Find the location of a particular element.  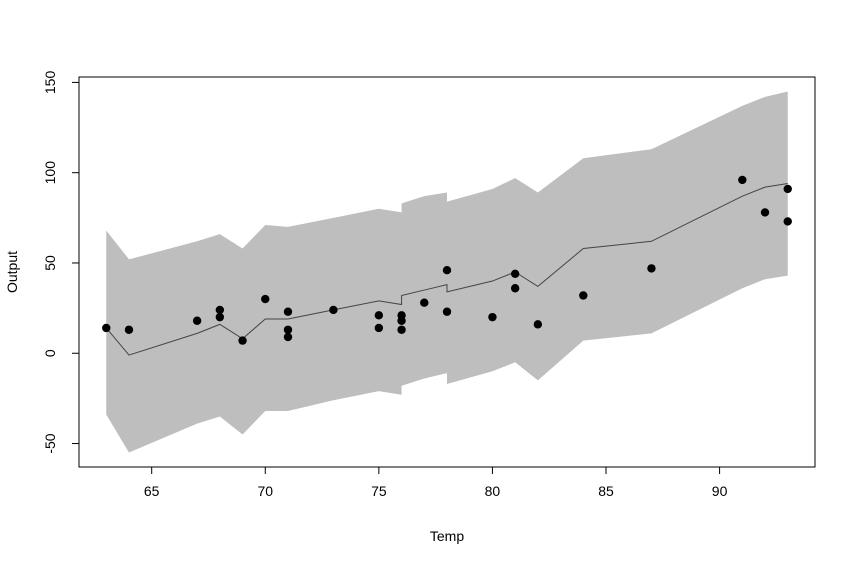

x-axis-title: Temp is located at coordinates (447, 536).